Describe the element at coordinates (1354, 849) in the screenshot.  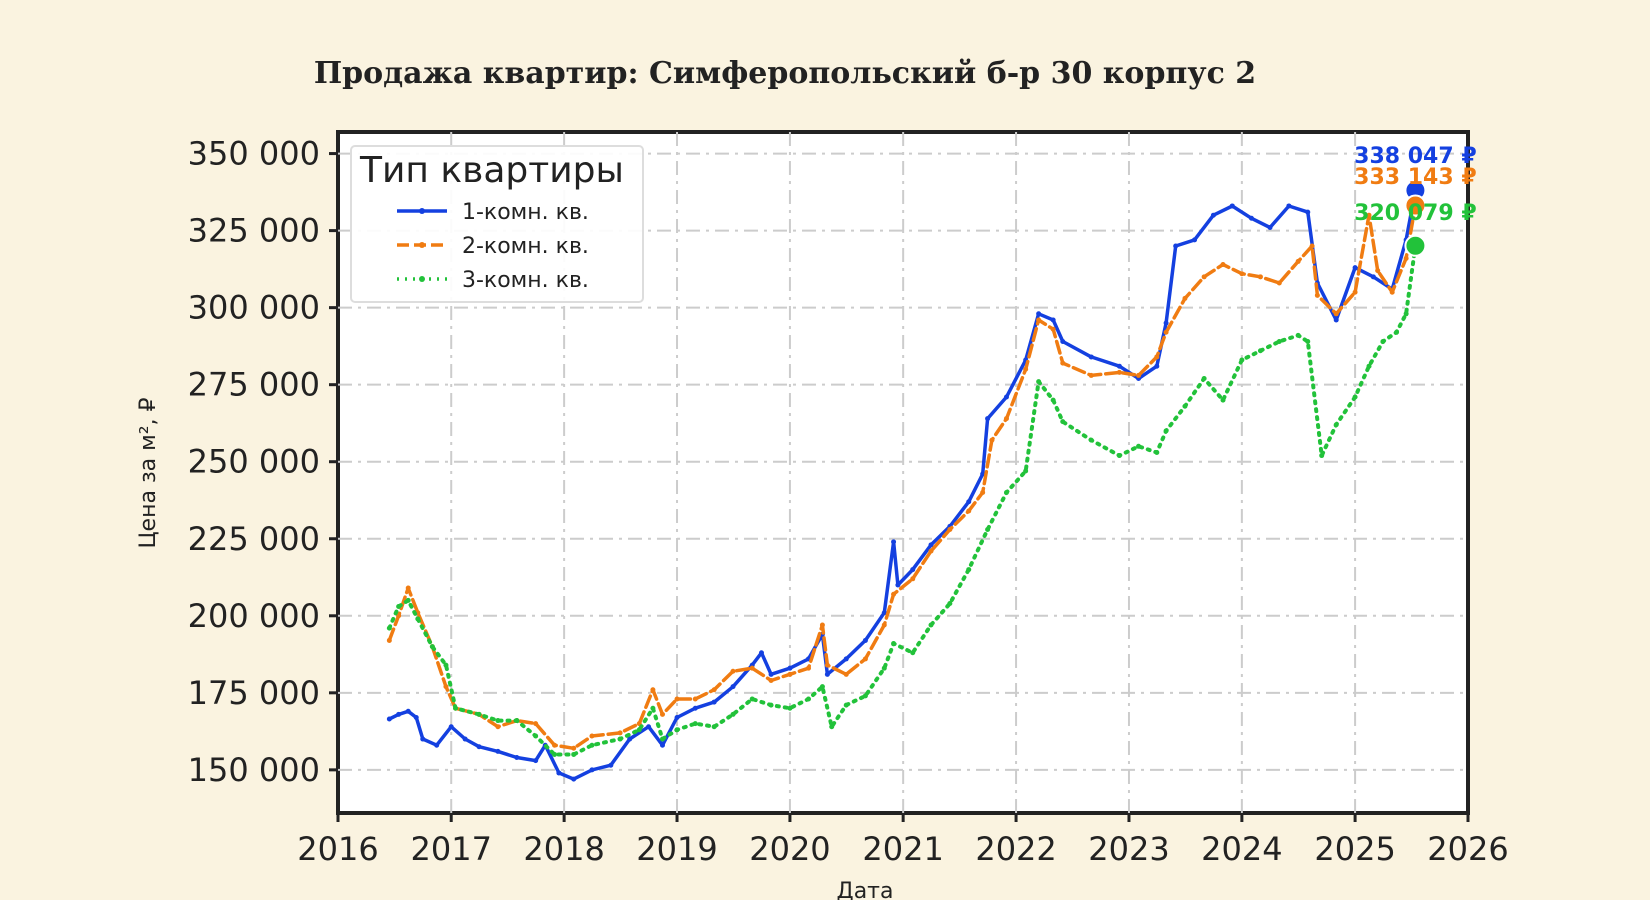
I see `x-tick-label: 2025` at that location.